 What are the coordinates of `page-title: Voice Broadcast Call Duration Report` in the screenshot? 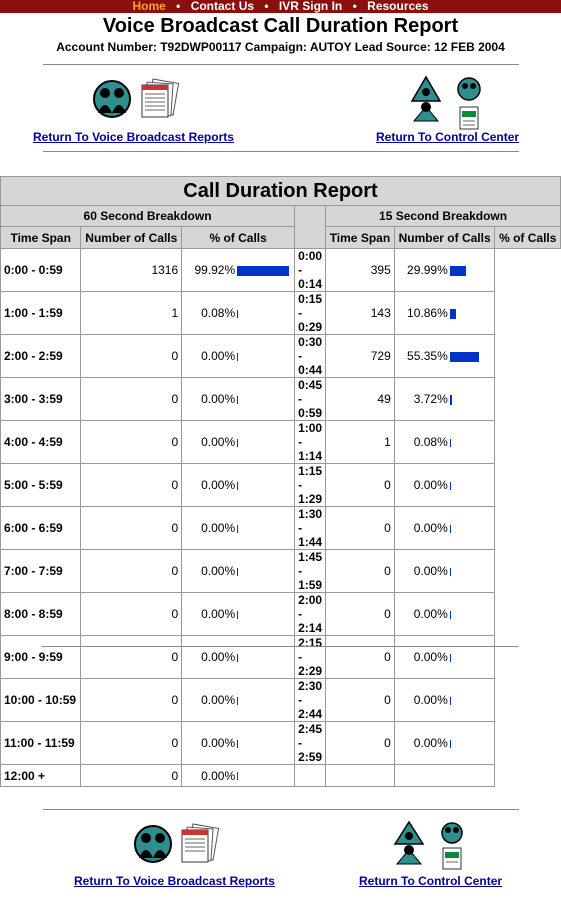 It's located at (280, 26).